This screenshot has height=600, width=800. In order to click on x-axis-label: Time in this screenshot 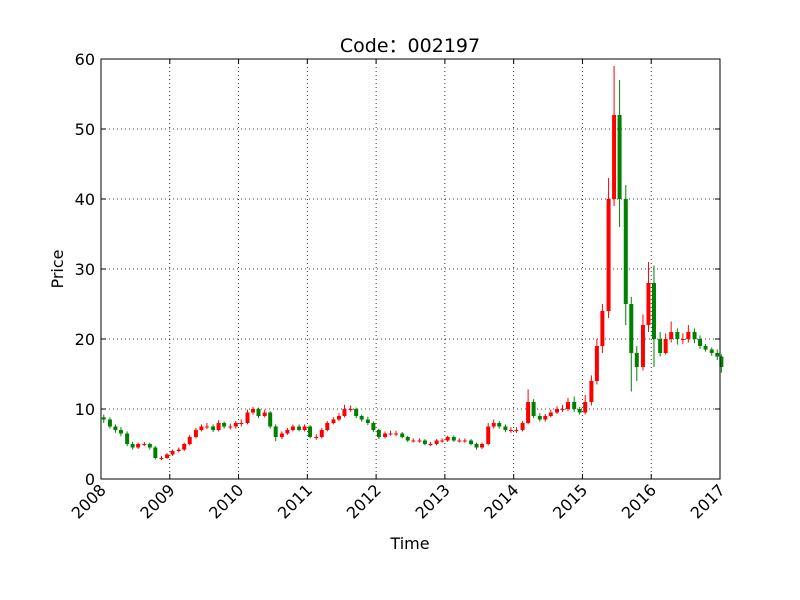, I will do `click(409, 543)`.